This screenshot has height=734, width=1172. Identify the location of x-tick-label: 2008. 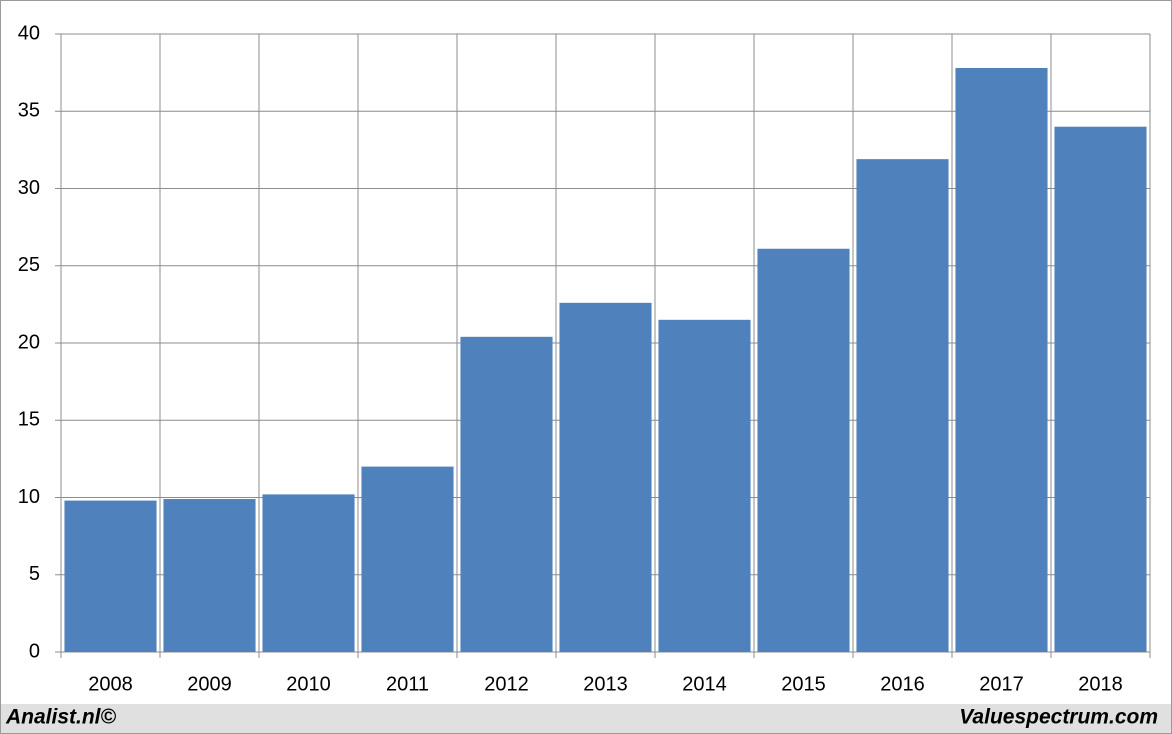
(110, 684).